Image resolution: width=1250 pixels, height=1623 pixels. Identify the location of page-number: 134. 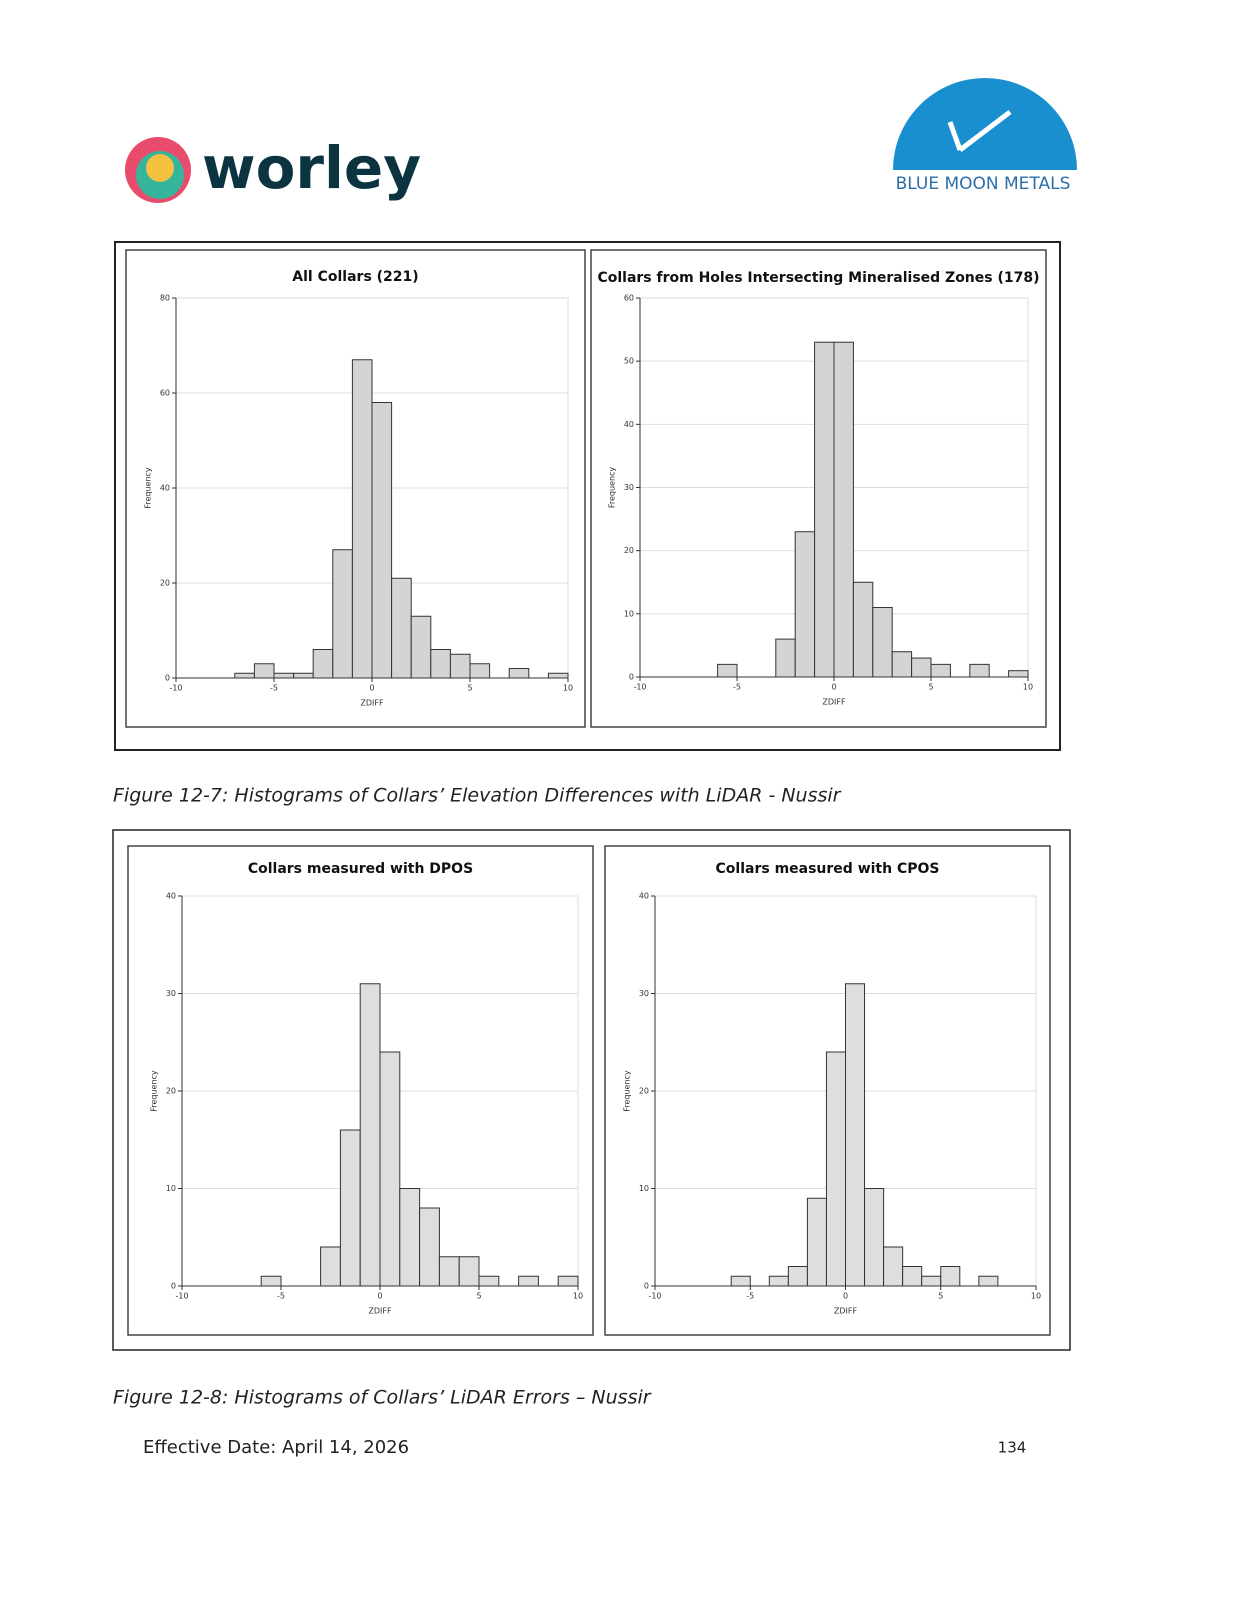
(1012, 1448).